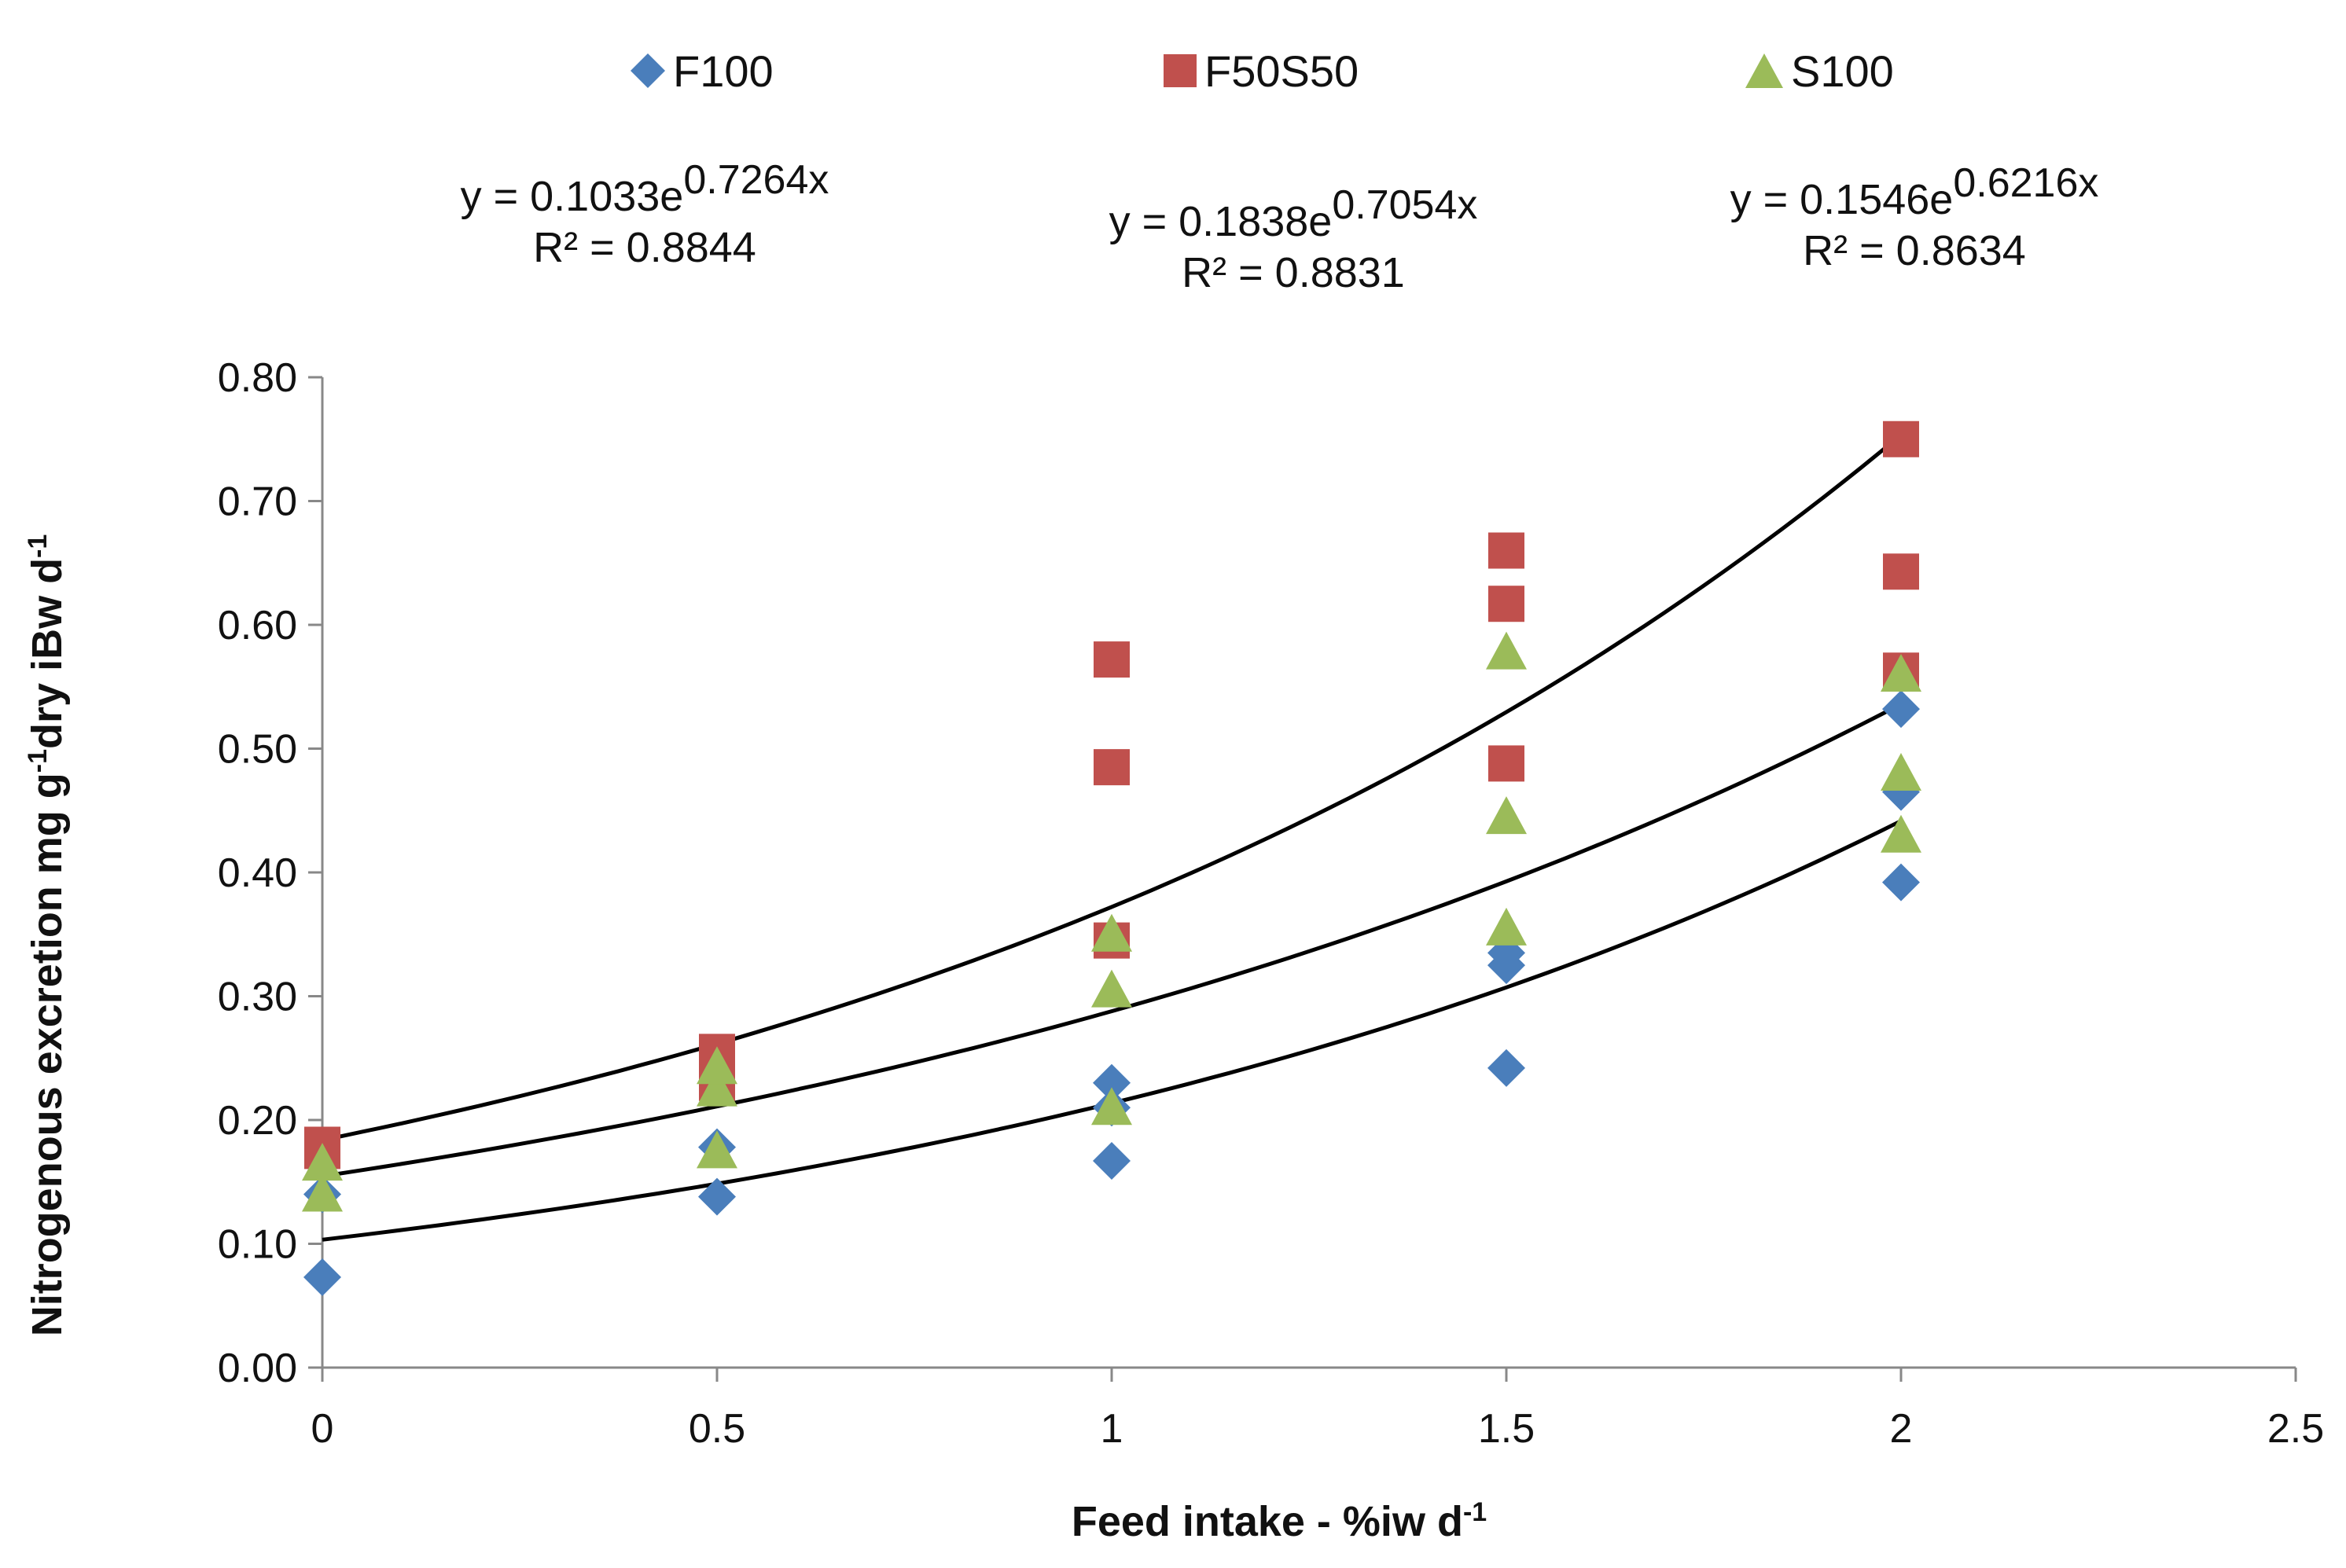  I want to click on y-axis-title-sup-2: -1, so click(38, 546).